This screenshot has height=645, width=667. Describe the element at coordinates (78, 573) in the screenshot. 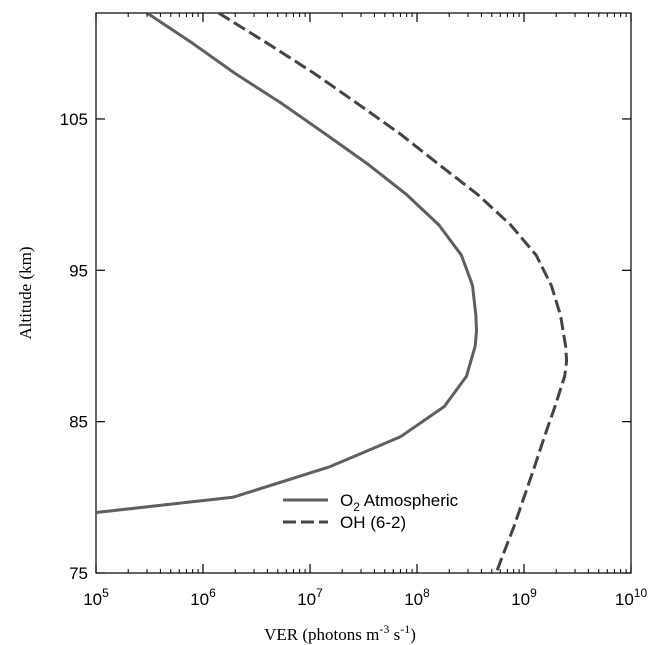

I see `y-tick-label: 75` at that location.